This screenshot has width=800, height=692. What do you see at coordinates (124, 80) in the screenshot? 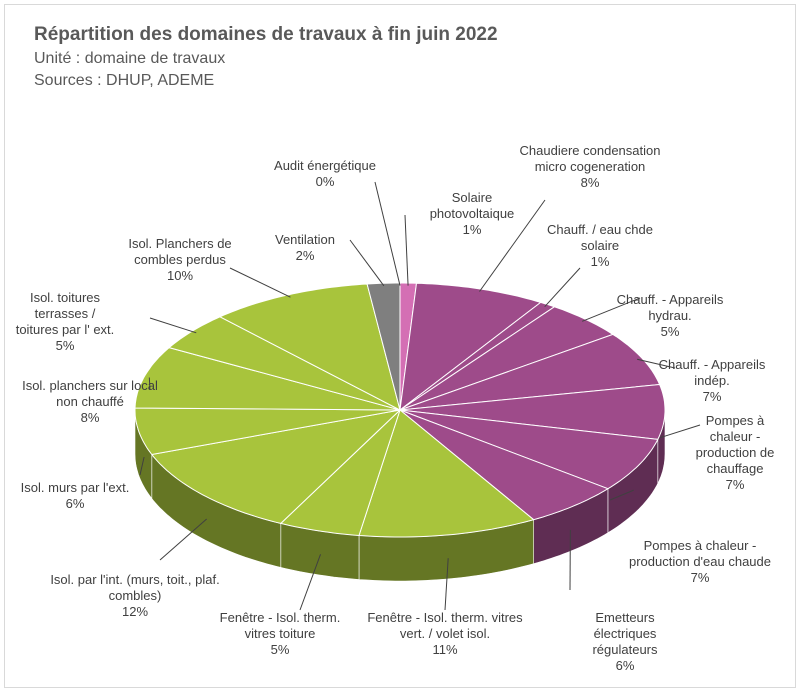
I see `chart-source: Sources : DHUP, ADEME` at bounding box center [124, 80].